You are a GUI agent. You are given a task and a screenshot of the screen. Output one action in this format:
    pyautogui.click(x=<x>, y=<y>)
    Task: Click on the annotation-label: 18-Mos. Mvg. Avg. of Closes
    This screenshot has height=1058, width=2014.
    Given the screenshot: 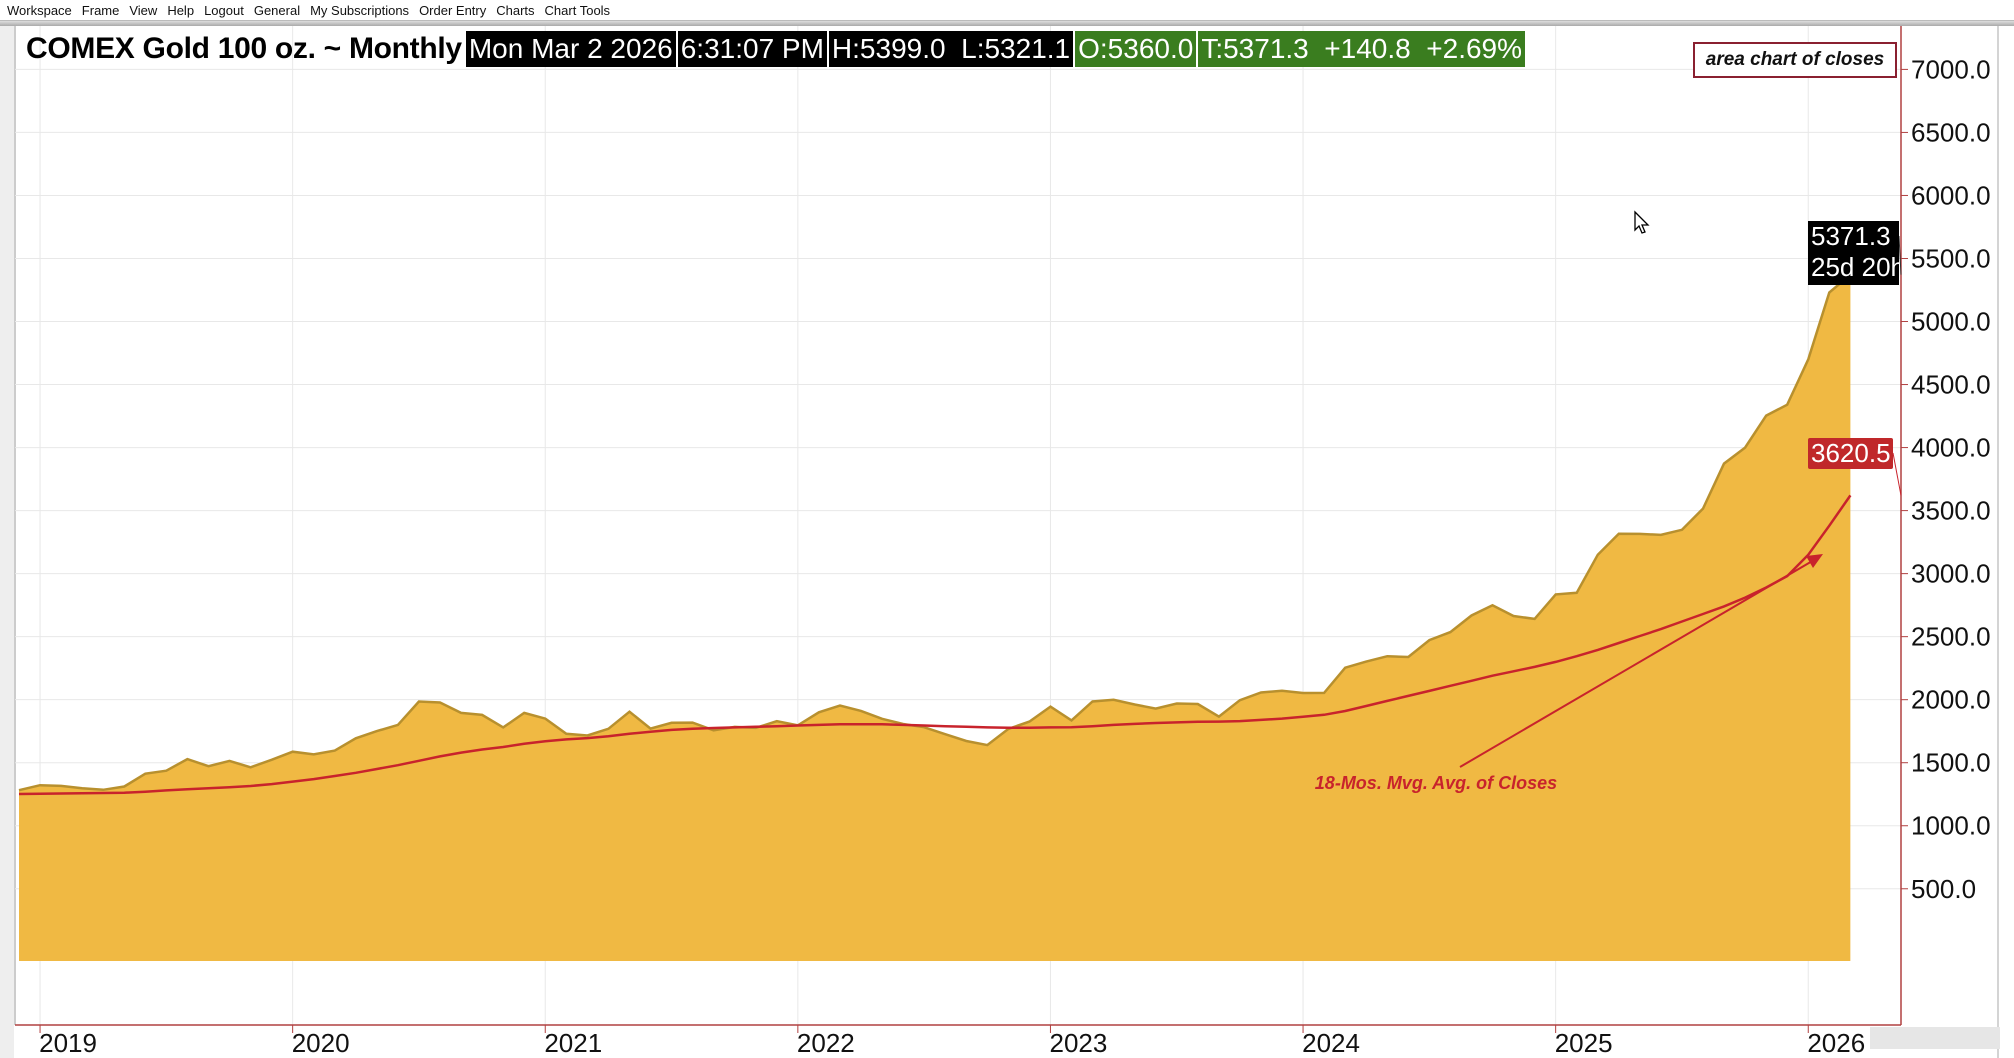 What is the action you would take?
    pyautogui.click(x=1436, y=783)
    